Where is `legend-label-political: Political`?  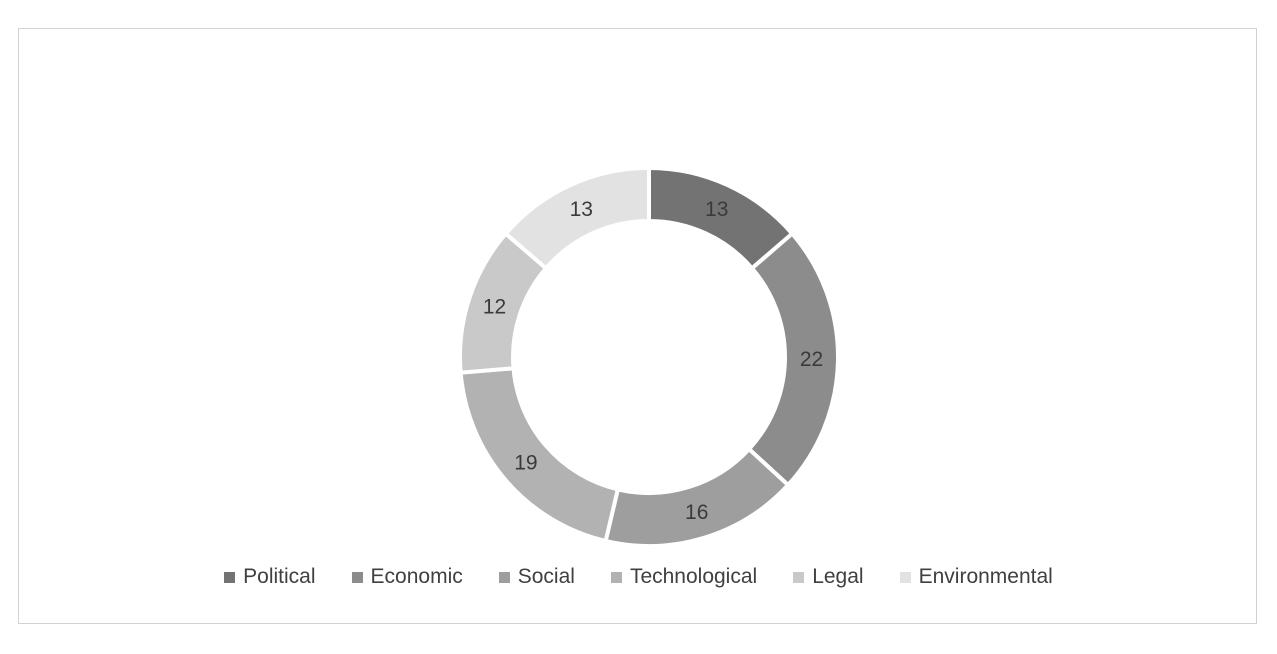
legend-label-political: Political is located at coordinates (279, 576).